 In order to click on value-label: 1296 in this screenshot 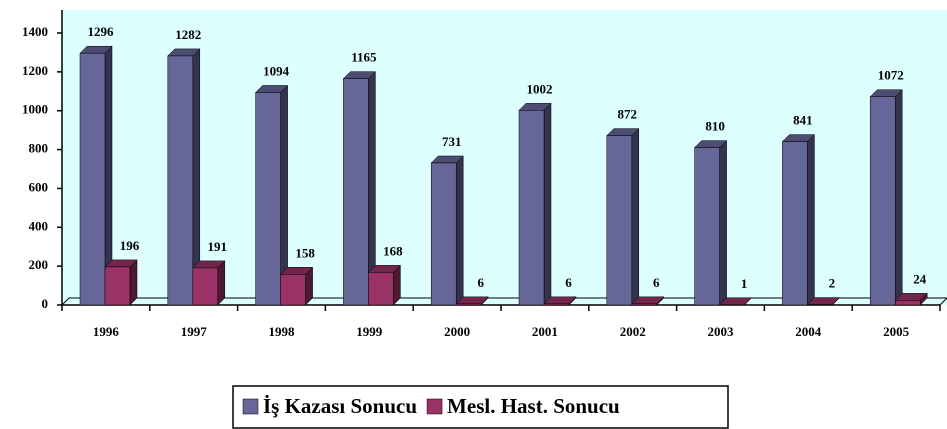, I will do `click(101, 31)`.